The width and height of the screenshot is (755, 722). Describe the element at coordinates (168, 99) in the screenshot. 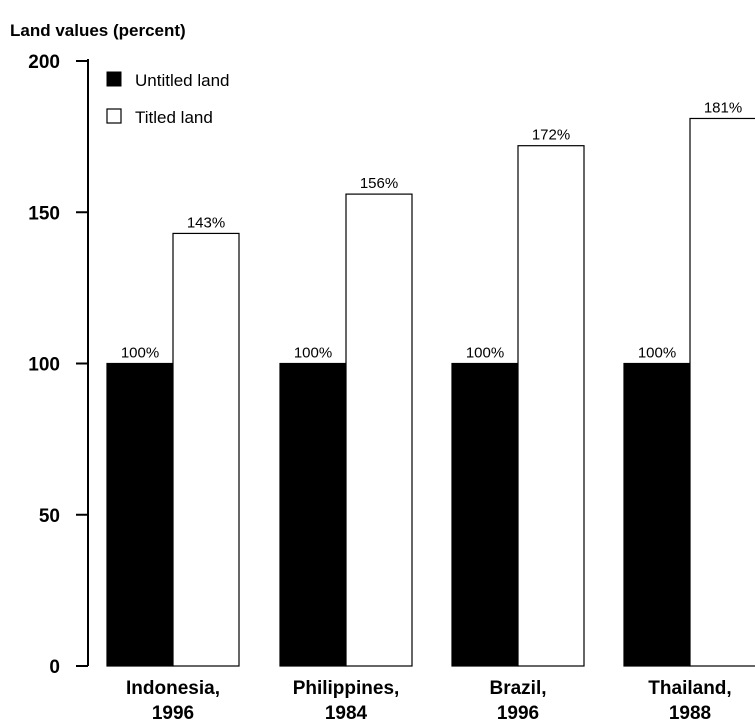

I see `legend: Untitled land Titled land` at that location.